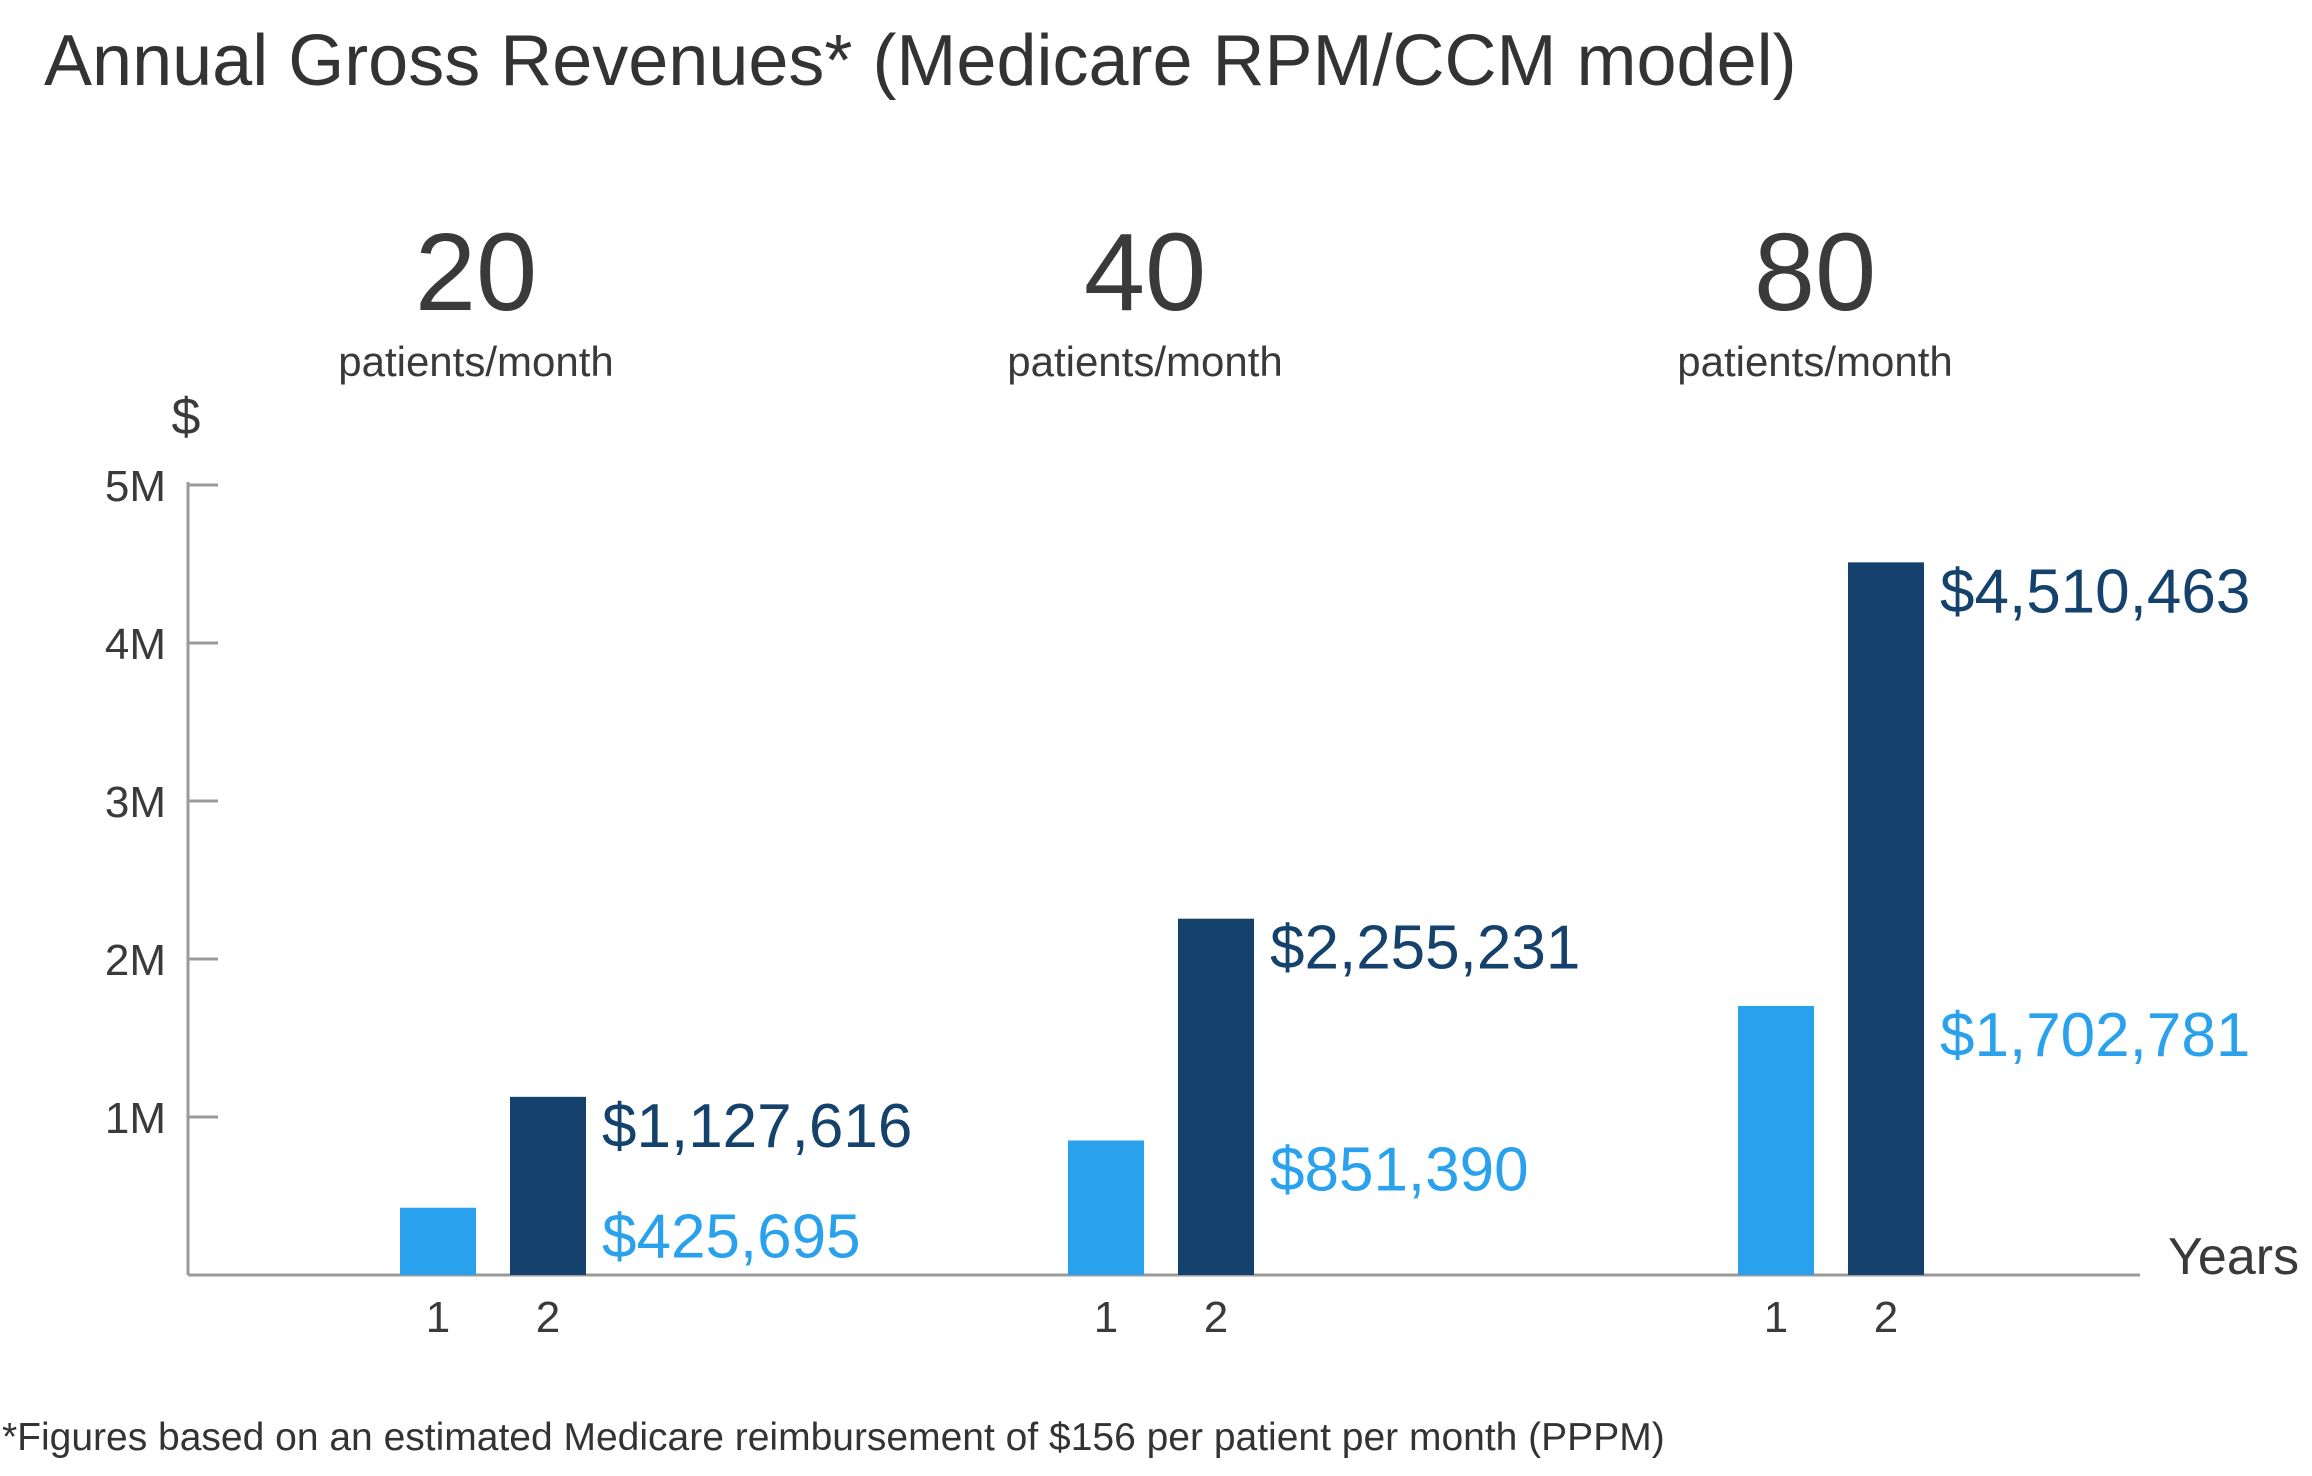 This screenshot has height=1476, width=2312. Describe the element at coordinates (135, 802) in the screenshot. I see `y-tick-label: 3M` at that location.